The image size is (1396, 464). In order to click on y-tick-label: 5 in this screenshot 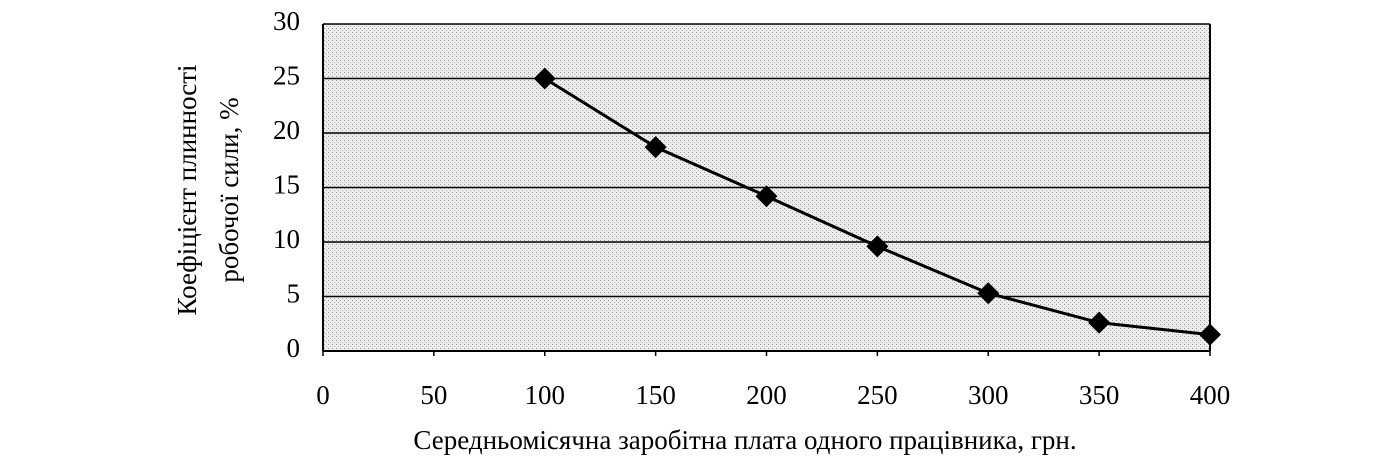, I will do `click(294, 294)`.